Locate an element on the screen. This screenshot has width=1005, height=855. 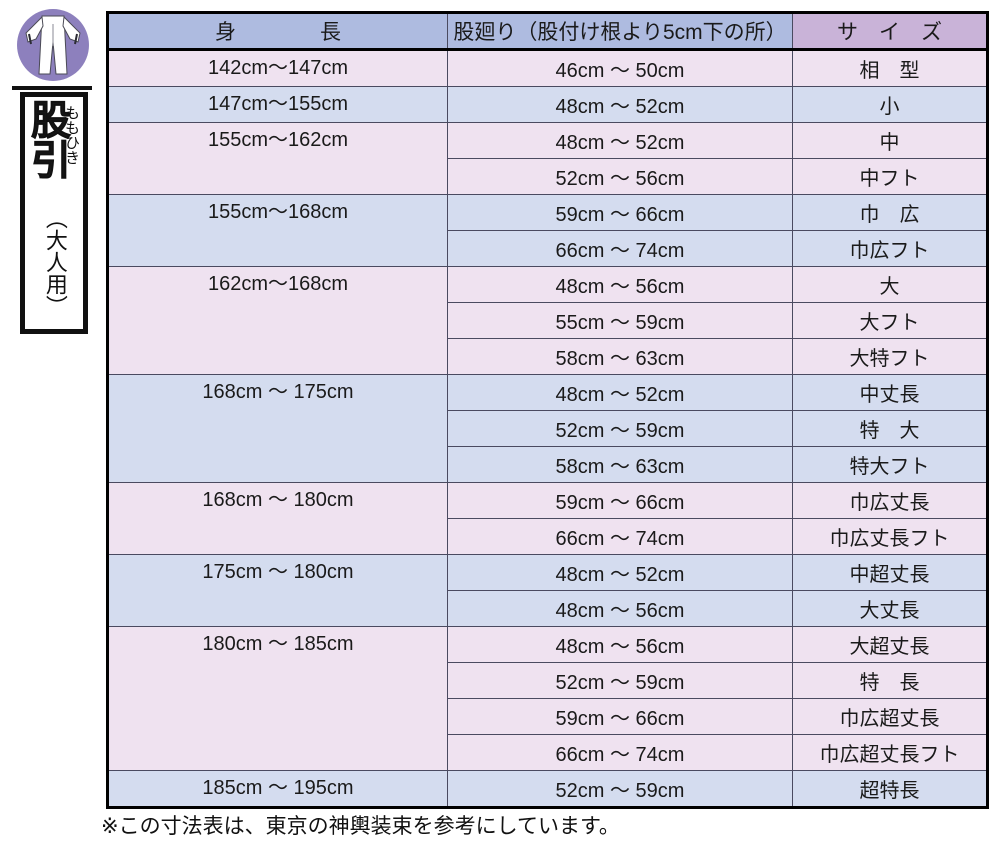
cell-size-label: 巾広超丈長 is located at coordinates (890, 716).